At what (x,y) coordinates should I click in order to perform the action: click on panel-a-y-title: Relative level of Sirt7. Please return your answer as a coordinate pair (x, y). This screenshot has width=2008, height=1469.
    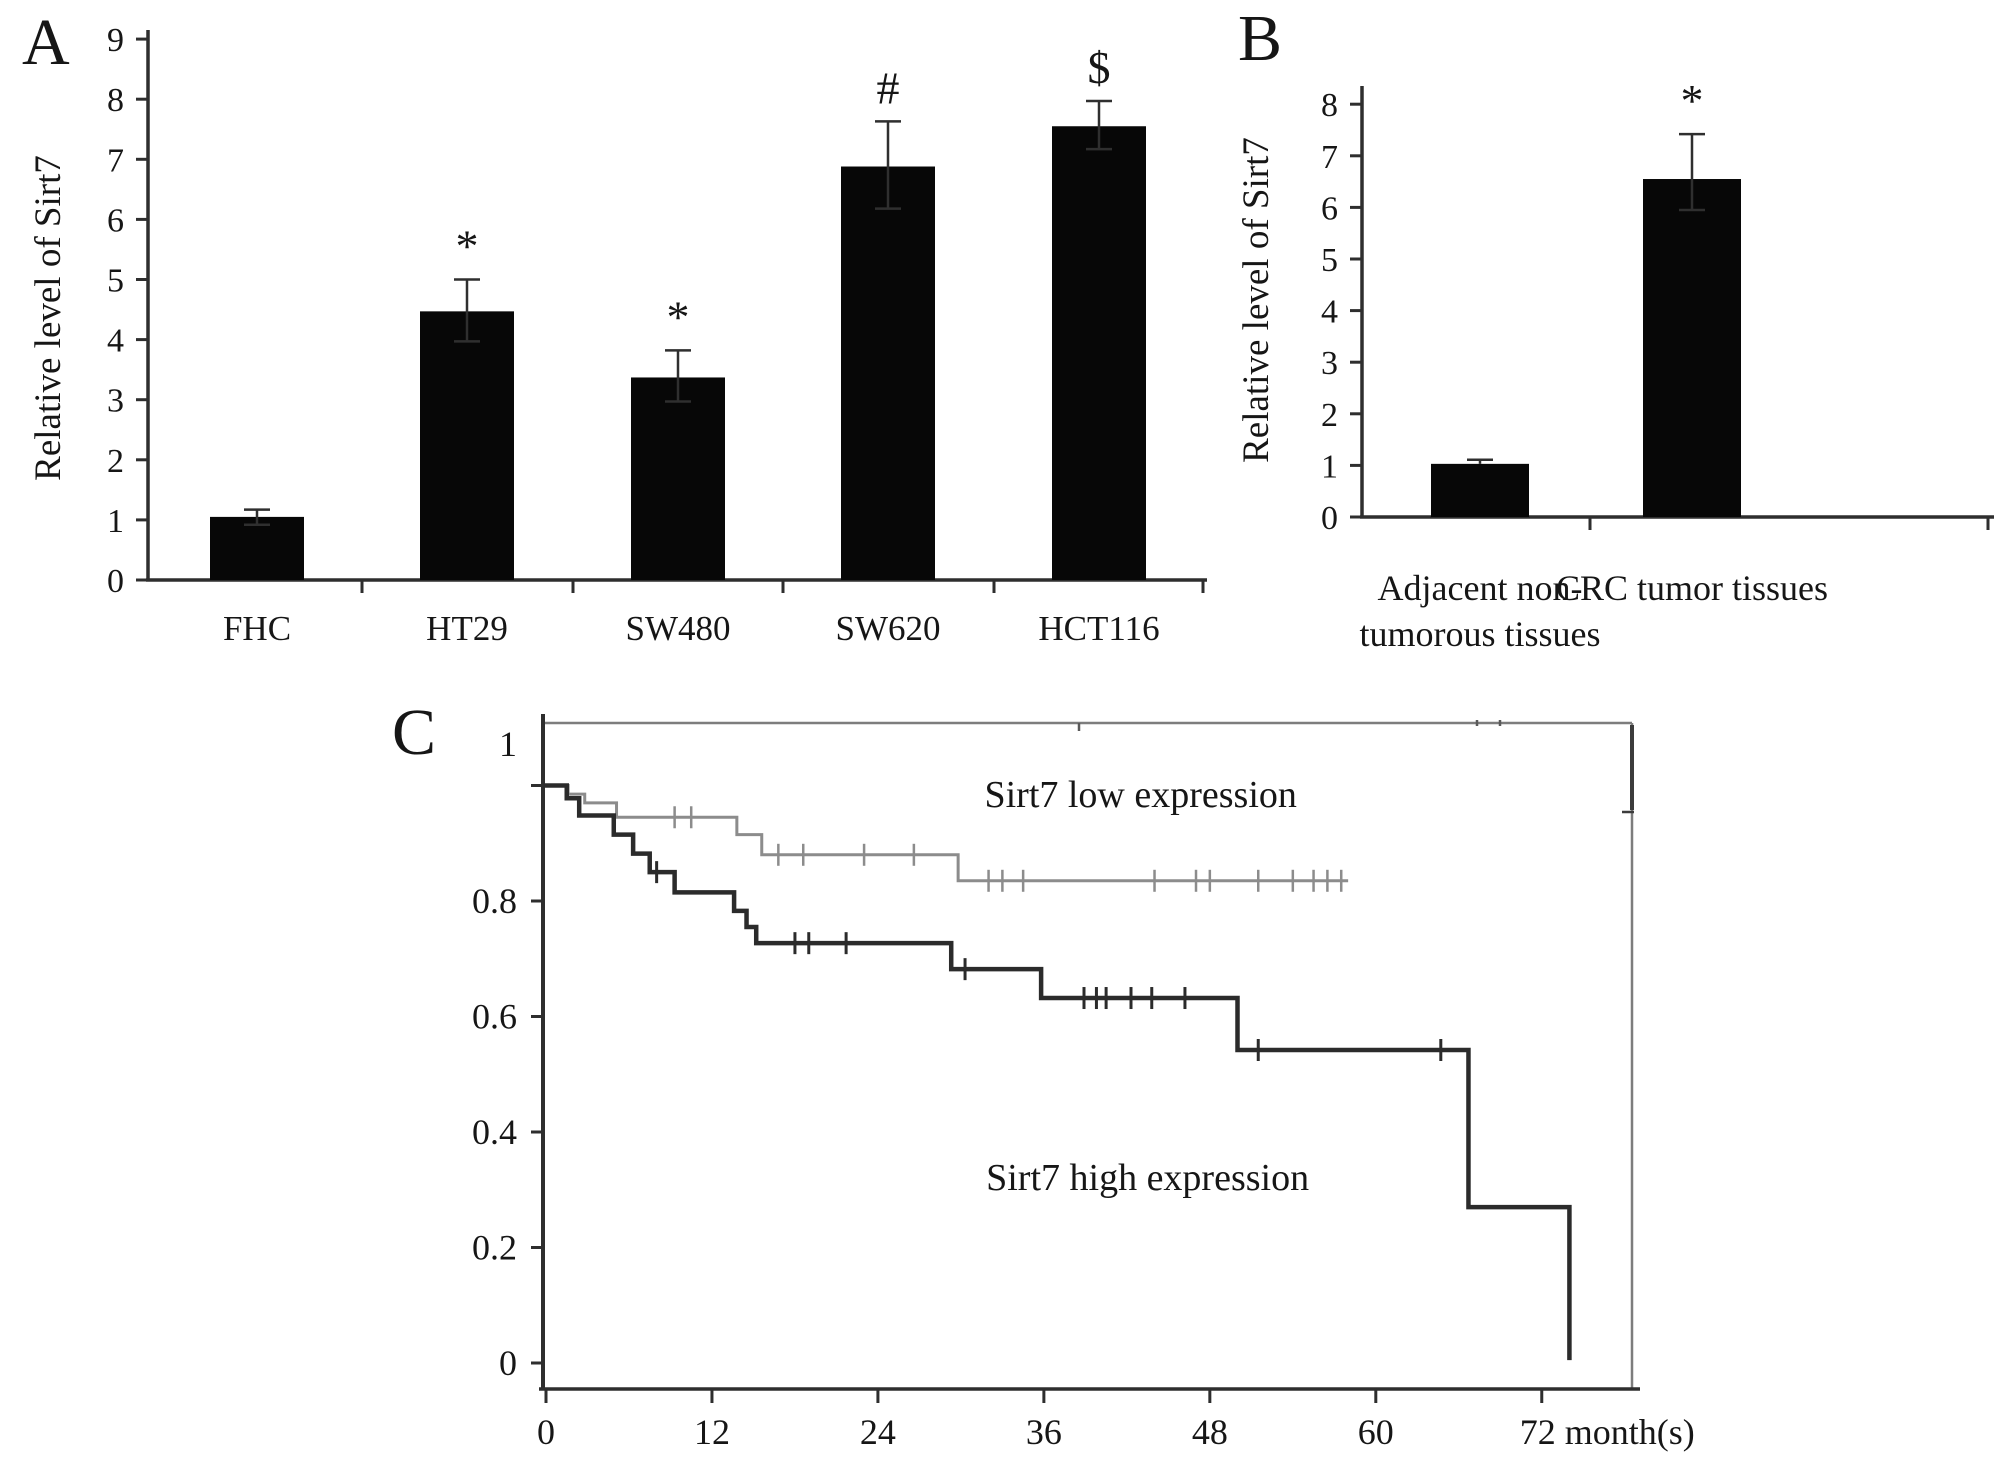
    Looking at the image, I should click on (48, 318).